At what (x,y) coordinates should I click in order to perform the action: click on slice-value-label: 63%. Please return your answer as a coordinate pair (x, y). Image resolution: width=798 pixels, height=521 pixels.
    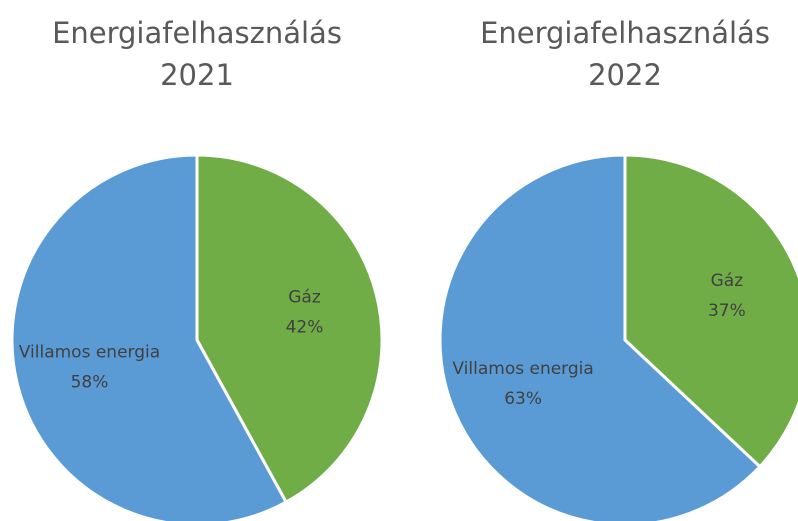
    Looking at the image, I should click on (523, 399).